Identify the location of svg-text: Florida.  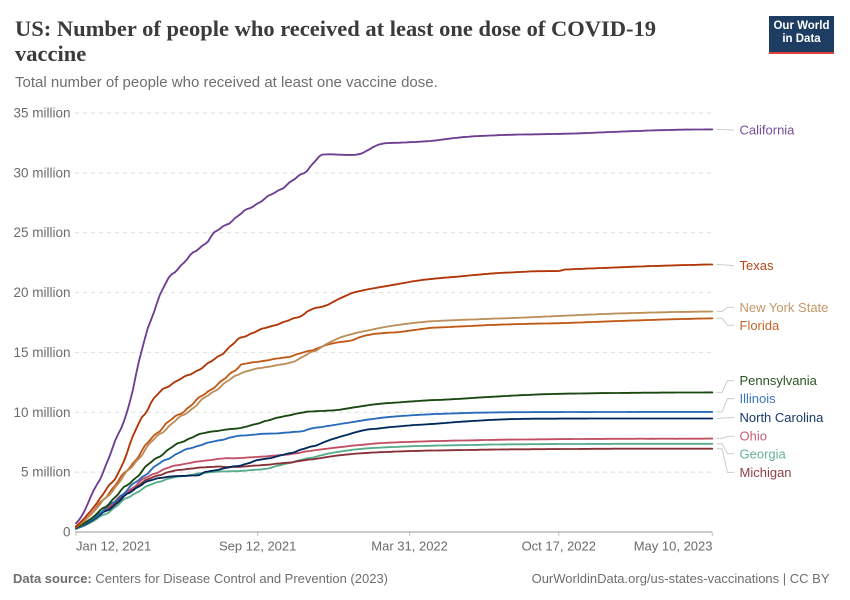
(760, 325).